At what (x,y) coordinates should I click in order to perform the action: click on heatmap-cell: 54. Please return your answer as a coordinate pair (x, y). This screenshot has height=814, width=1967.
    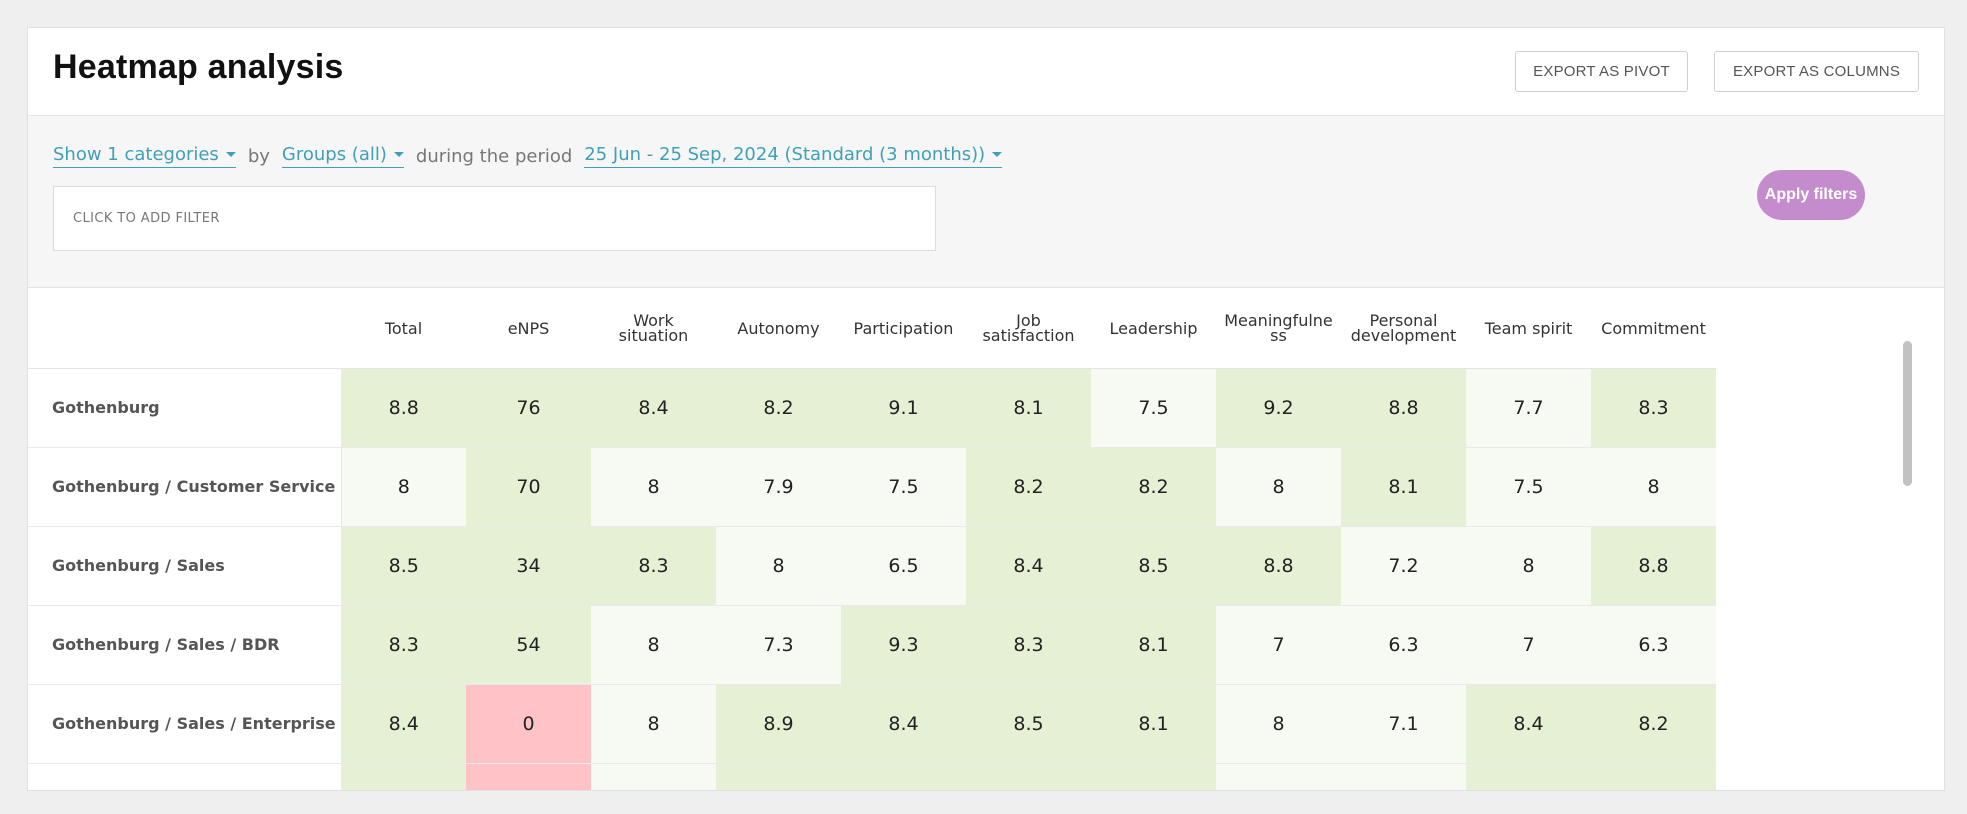
    Looking at the image, I should click on (528, 645).